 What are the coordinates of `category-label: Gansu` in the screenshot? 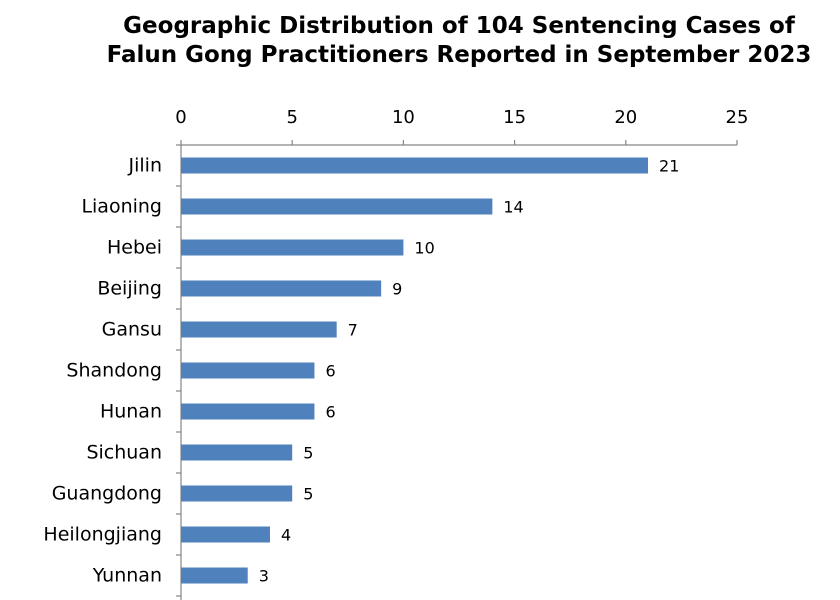 It's located at (132, 330).